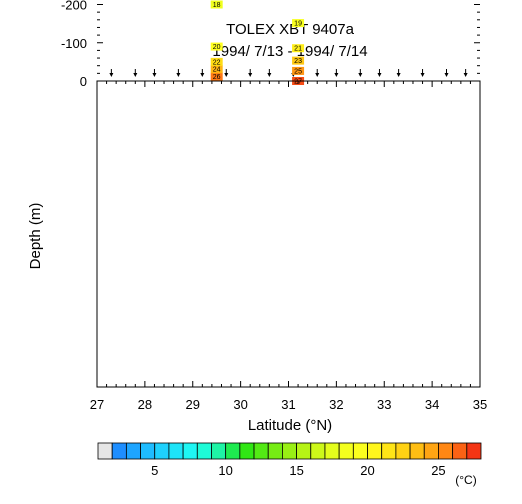  Describe the element at coordinates (465, 480) in the screenshot. I see `colorbar-unit: (°C)` at that location.